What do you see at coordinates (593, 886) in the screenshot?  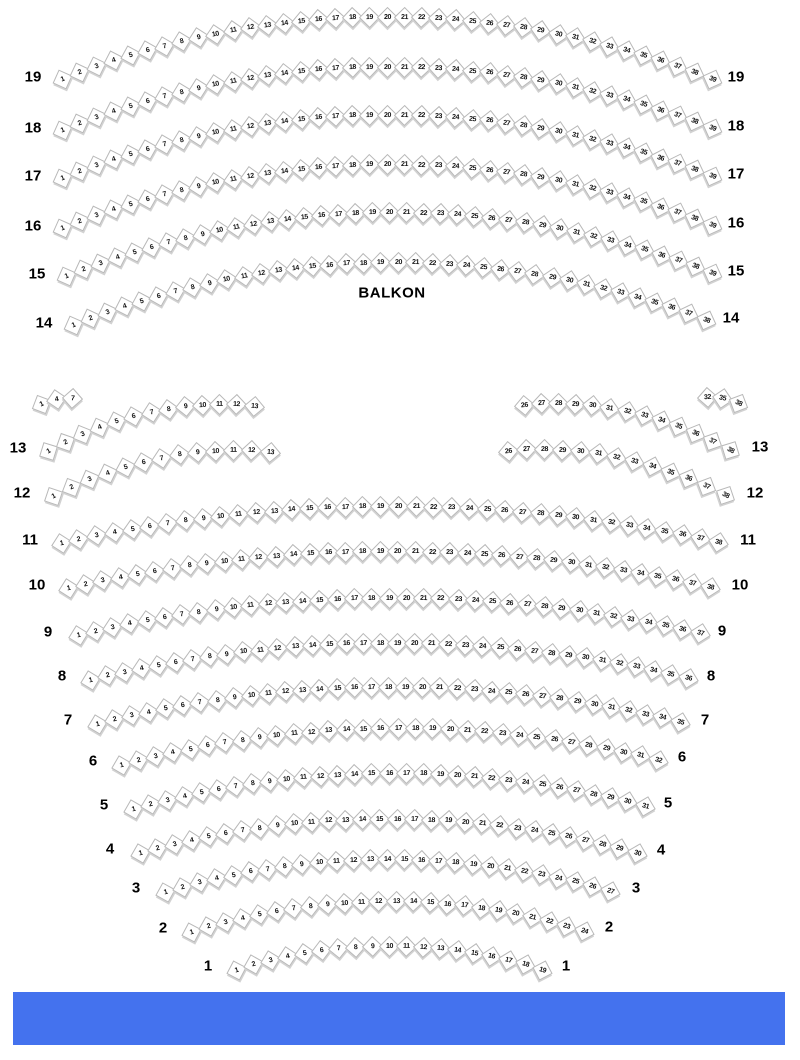 I see `seat: 26` at bounding box center [593, 886].